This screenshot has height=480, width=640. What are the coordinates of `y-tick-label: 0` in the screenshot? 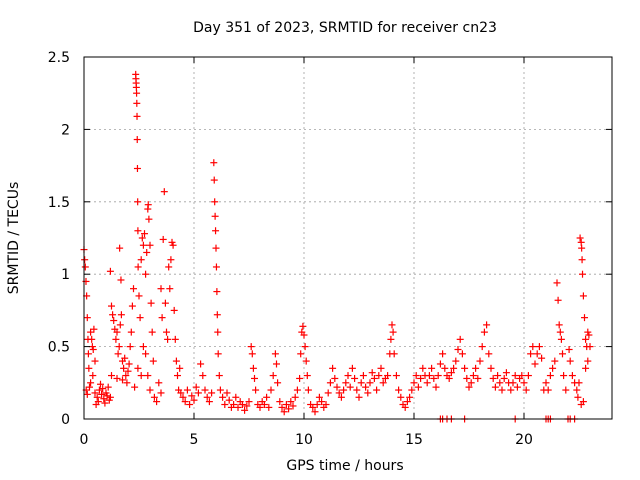 It's located at (65, 420).